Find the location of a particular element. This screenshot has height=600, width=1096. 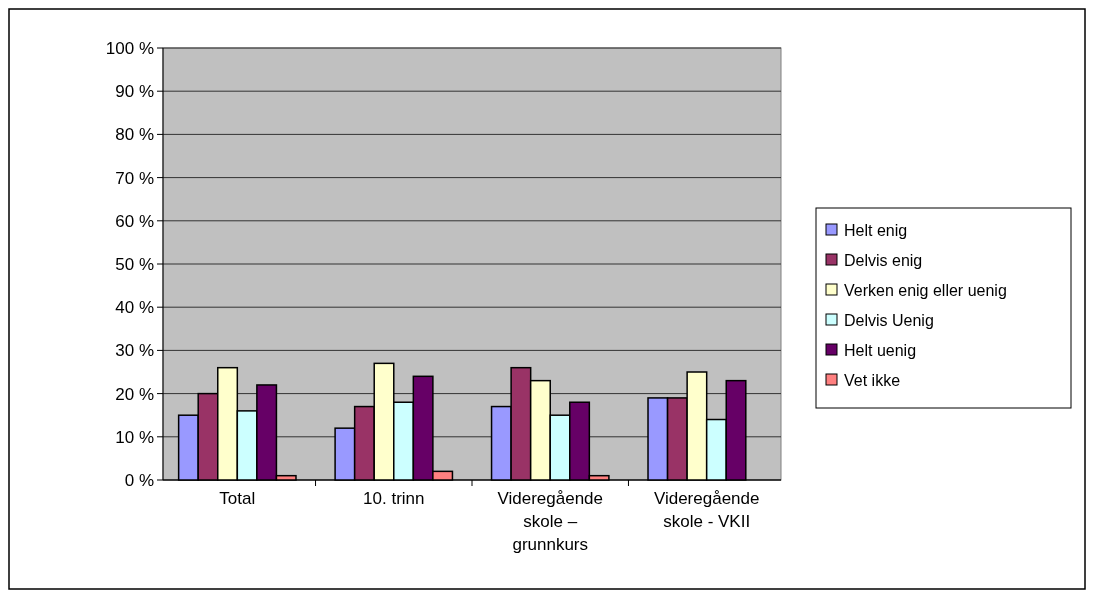

legend-label: Vet ikke is located at coordinates (872, 380).